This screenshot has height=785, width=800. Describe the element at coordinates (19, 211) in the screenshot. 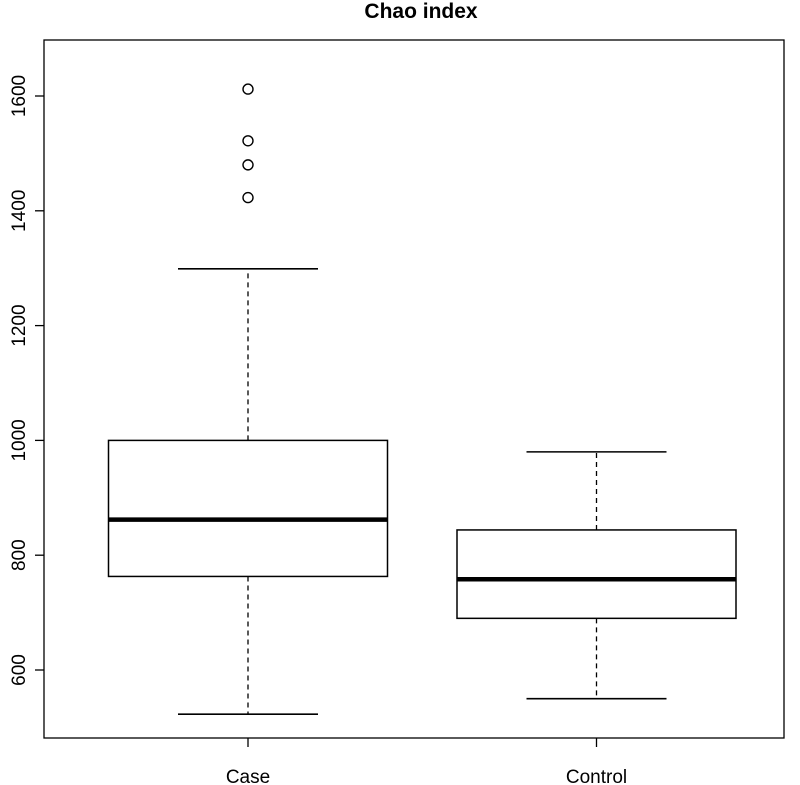

I see `y-tick-label: 1400` at that location.